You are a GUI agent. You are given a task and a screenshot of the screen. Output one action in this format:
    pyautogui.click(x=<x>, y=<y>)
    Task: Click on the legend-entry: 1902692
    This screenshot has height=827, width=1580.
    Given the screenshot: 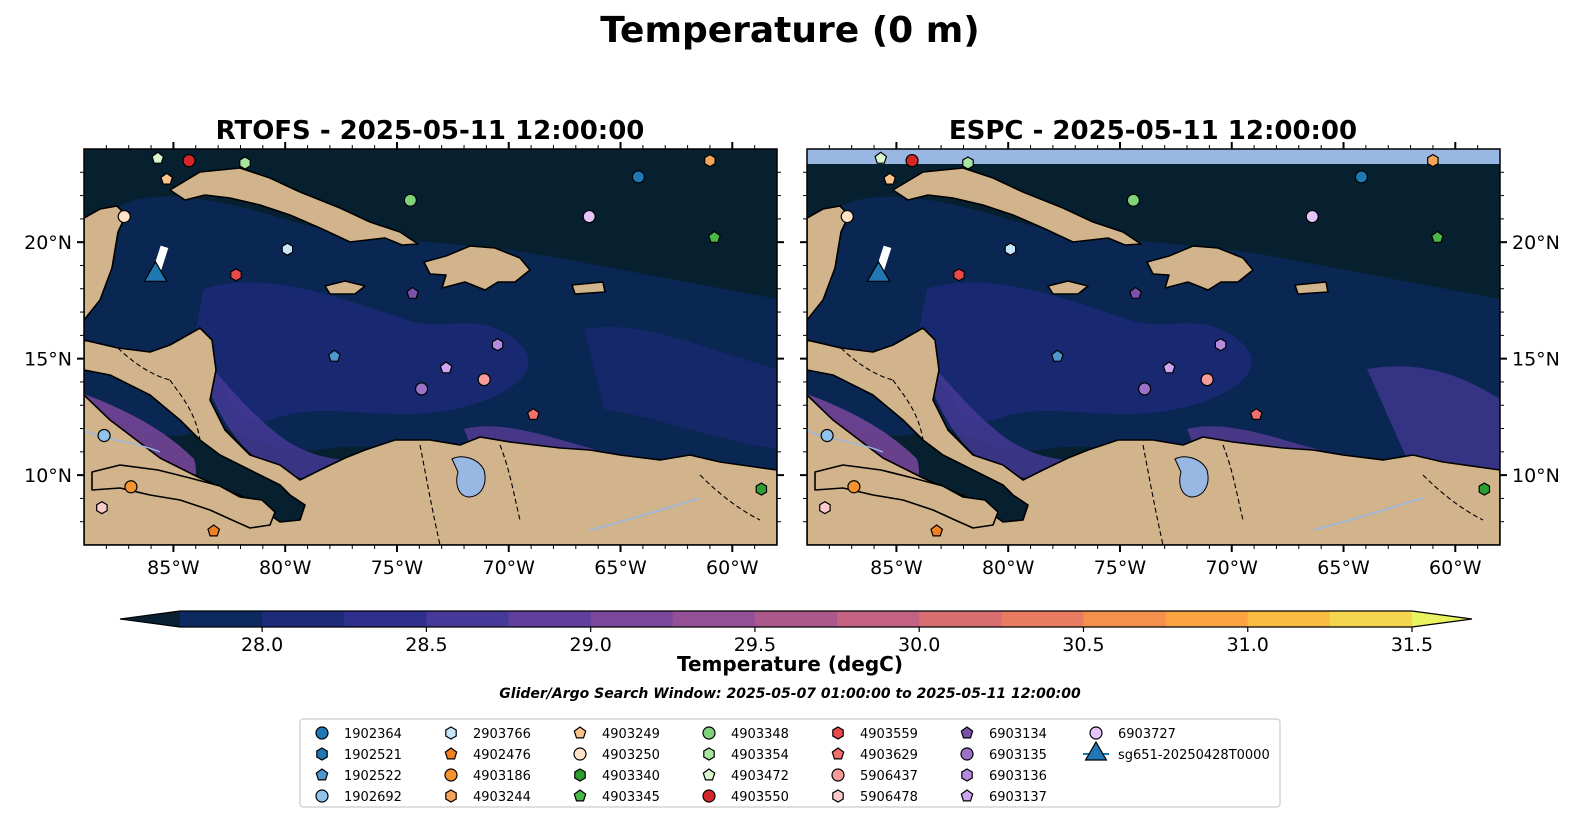 What is the action you would take?
    pyautogui.click(x=358, y=797)
    